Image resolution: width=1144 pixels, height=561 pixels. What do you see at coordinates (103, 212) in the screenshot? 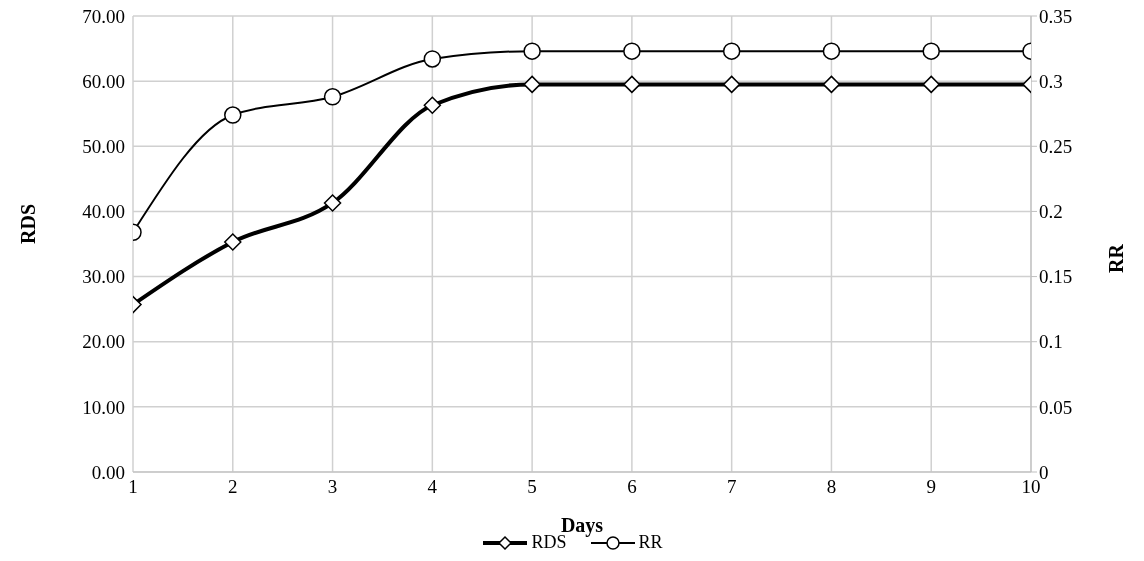
I see `y-tick-label: 40.00` at bounding box center [103, 212].